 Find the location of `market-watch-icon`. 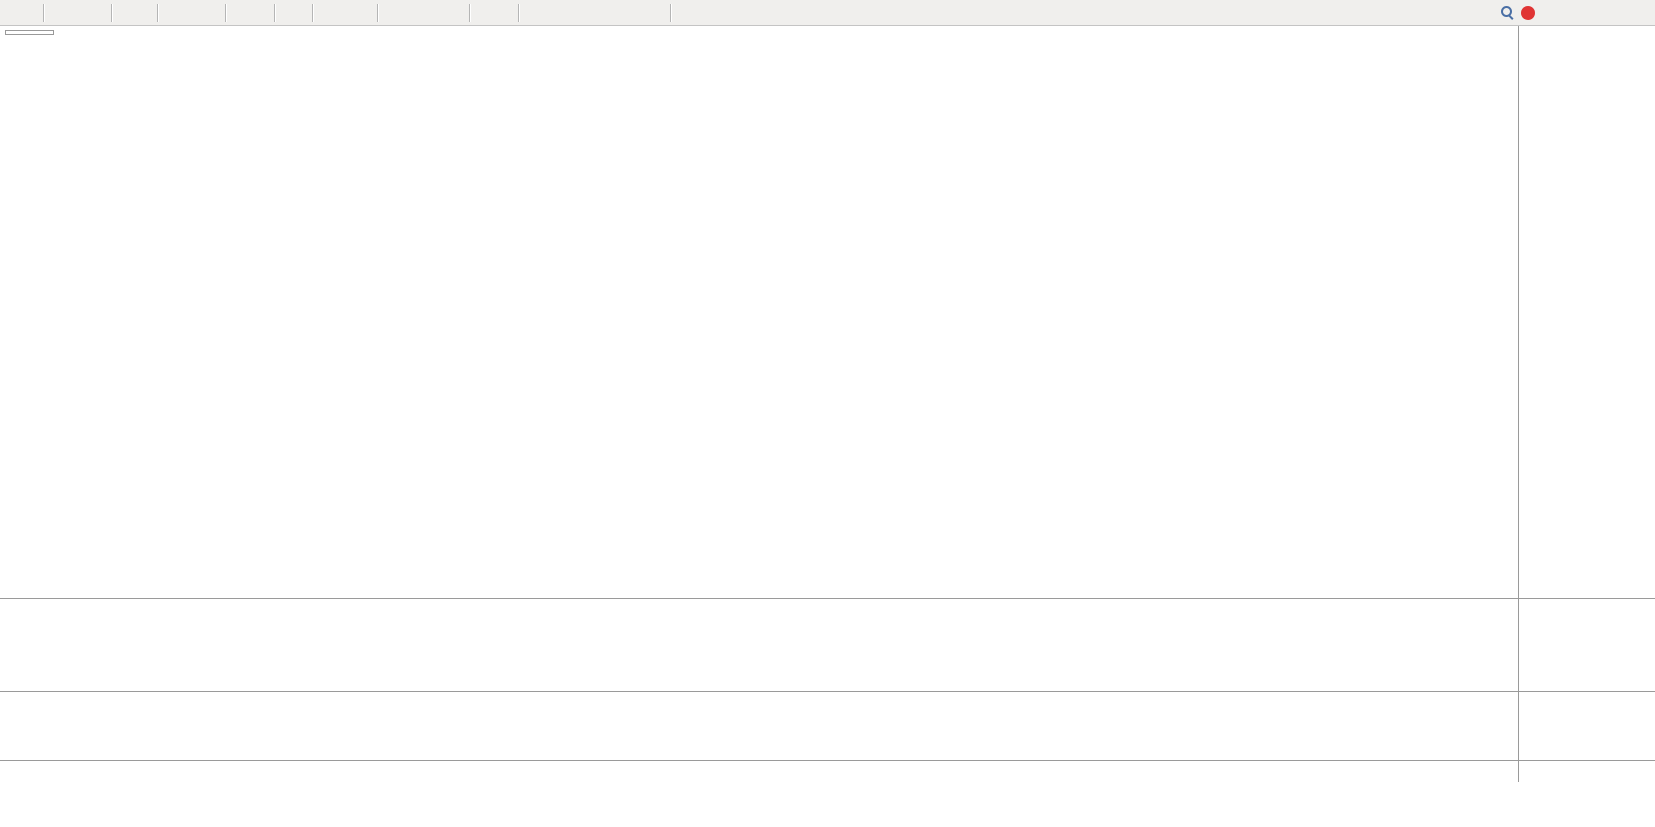

market-watch-icon is located at coordinates (78, 13).